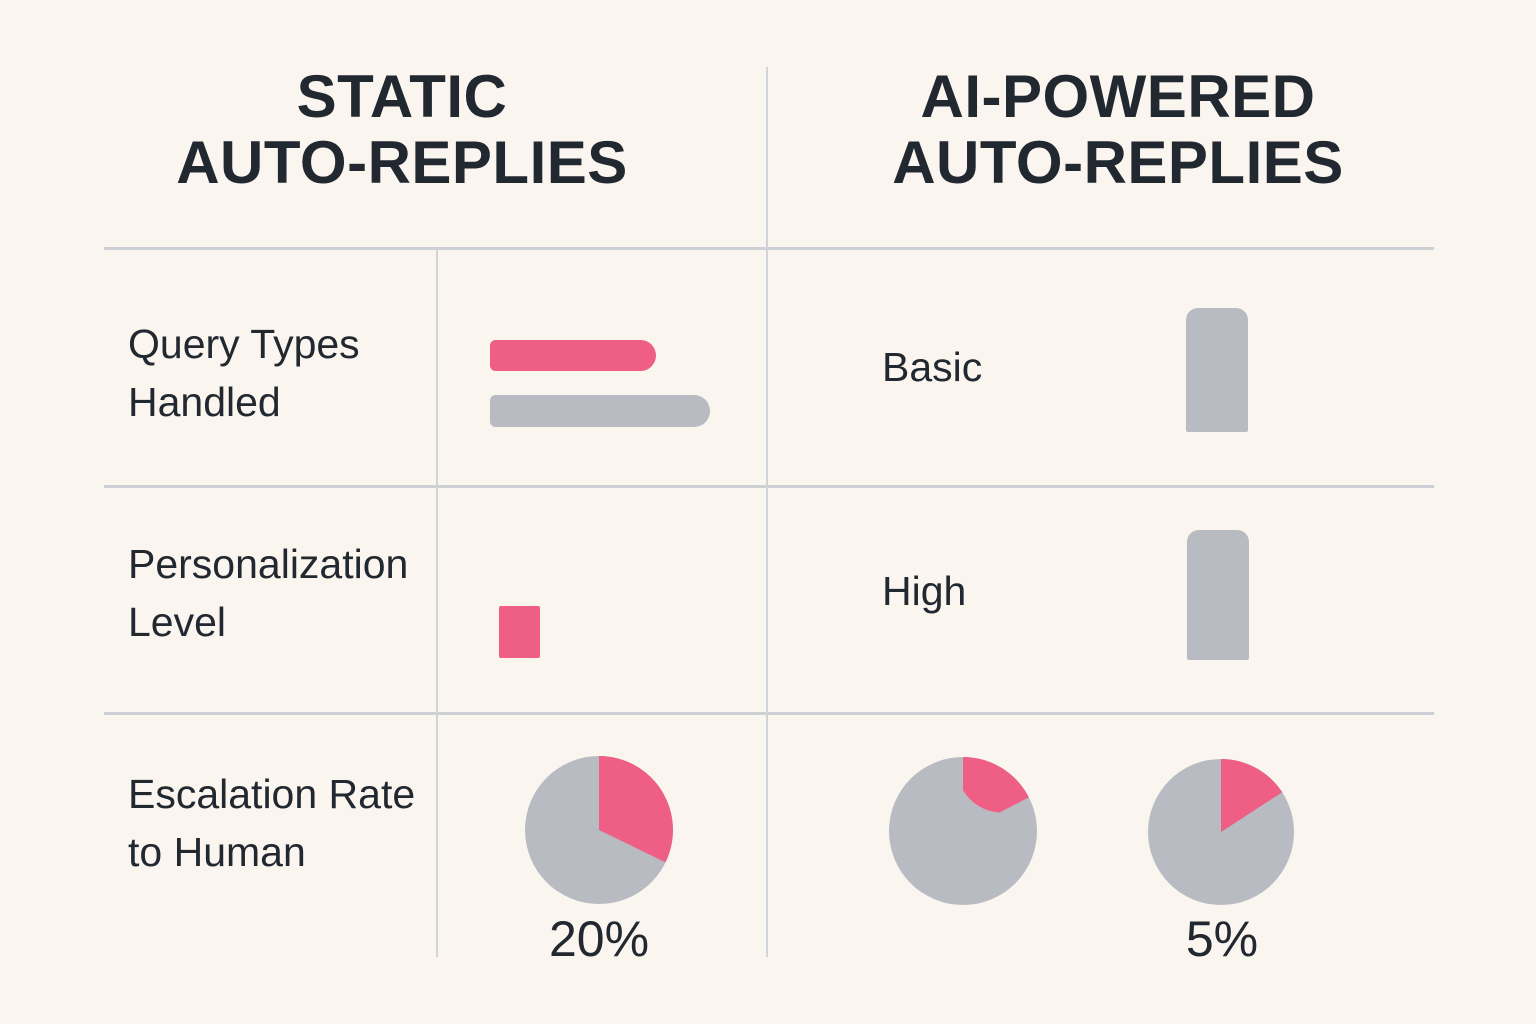 The image size is (1536, 1024). What do you see at coordinates (437, 603) in the screenshot?
I see `subcolumn-divider` at bounding box center [437, 603].